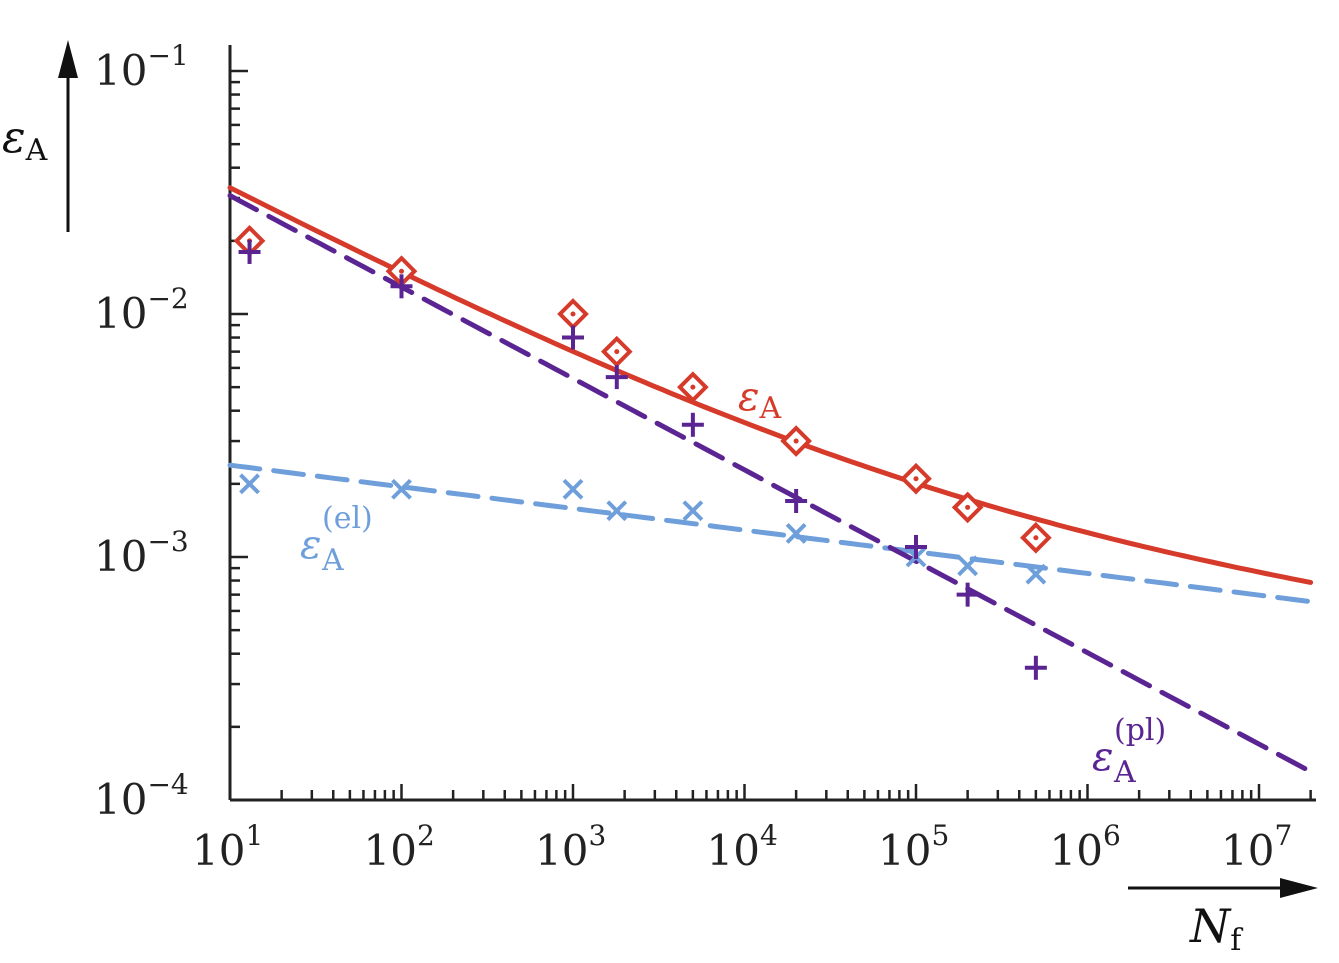  Describe the element at coordinates (141, 796) in the screenshot. I see `y-tick-label: 10⁻⁴` at that location.